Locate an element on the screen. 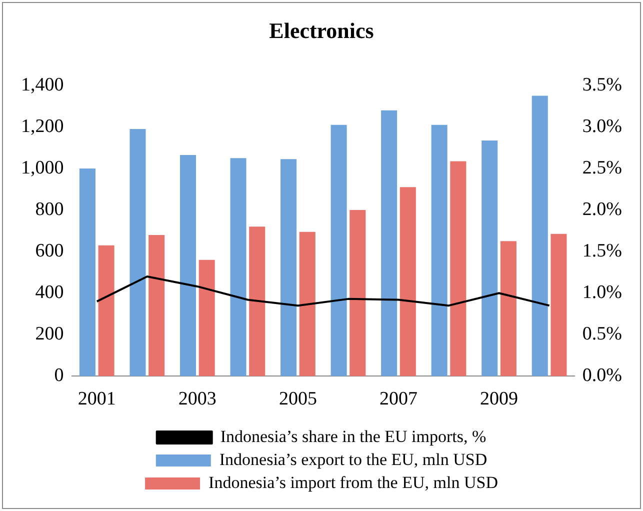  y2-tick-label: 1.0% is located at coordinates (602, 293).